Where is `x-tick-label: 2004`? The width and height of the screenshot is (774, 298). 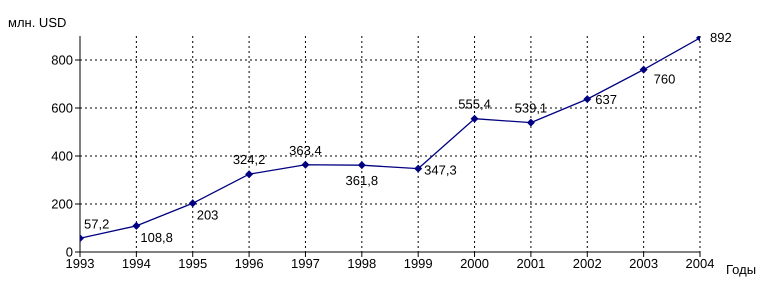 x-tick-label: 2004 is located at coordinates (700, 264).